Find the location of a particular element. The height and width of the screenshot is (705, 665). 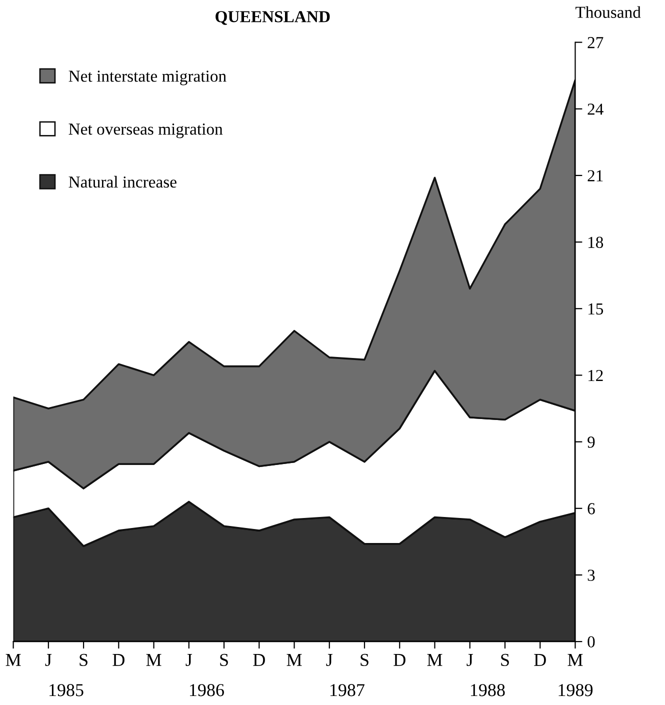

y-tick-label: 9 is located at coordinates (591, 442).